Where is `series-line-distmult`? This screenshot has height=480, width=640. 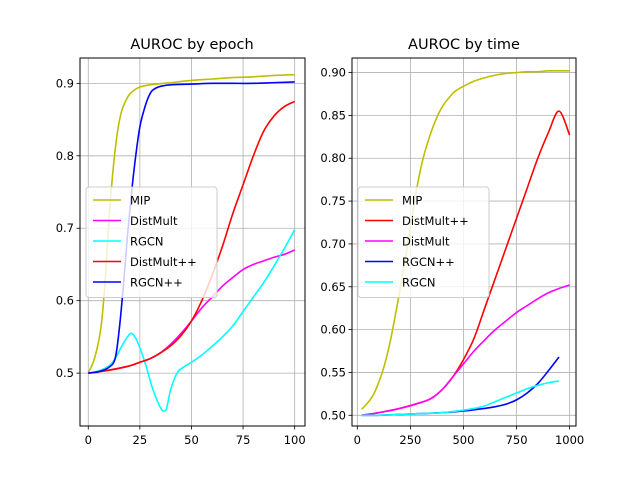 series-line-distmult is located at coordinates (465, 350).